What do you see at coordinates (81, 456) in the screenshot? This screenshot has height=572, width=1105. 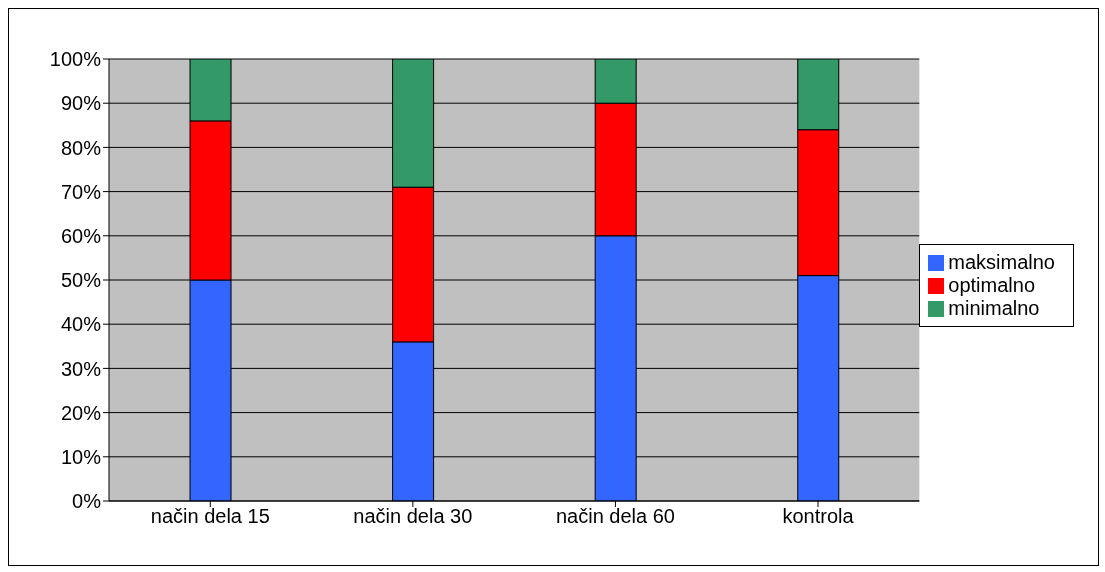 I see `y-tick-label: 10%` at bounding box center [81, 456].